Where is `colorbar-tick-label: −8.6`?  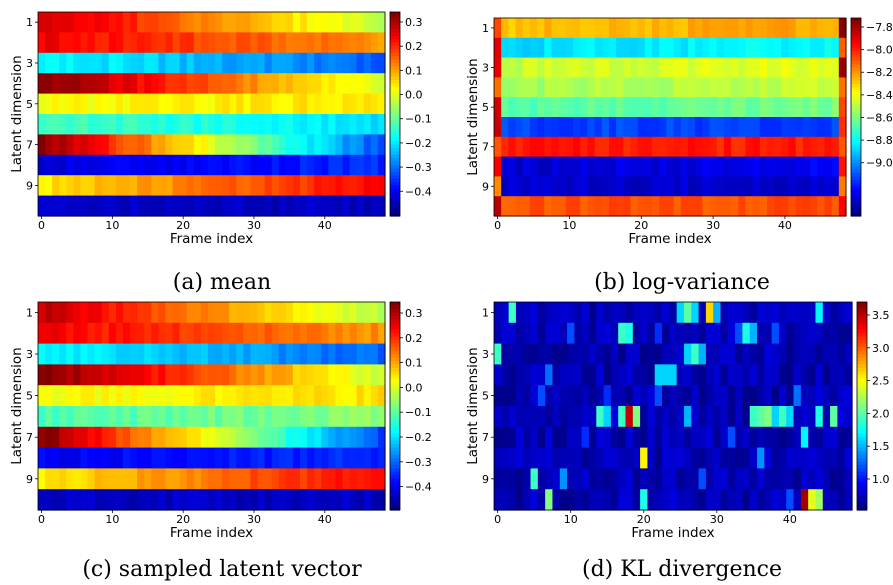 colorbar-tick-label: −8.6 is located at coordinates (879, 117).